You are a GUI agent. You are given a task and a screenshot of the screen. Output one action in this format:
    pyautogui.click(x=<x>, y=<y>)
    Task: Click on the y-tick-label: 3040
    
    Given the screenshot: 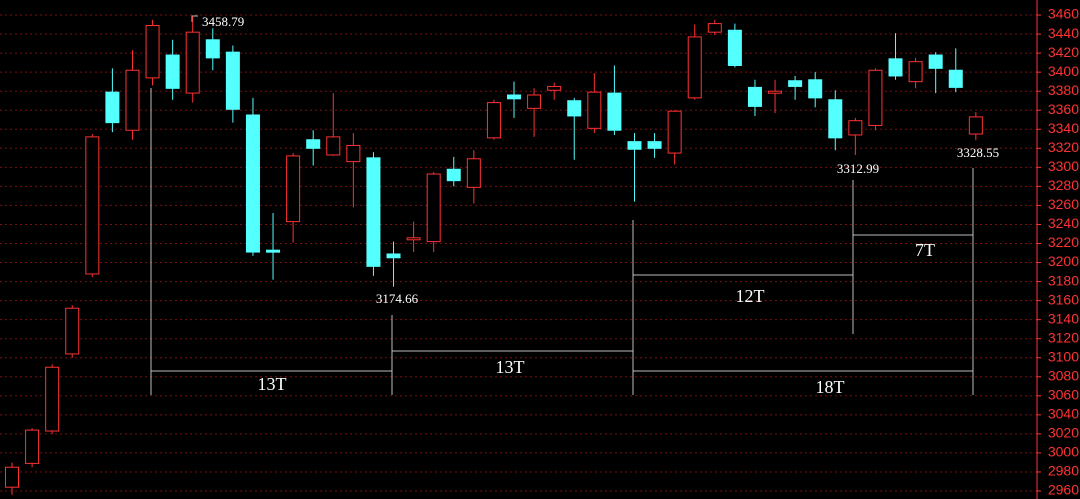 What is the action you would take?
    pyautogui.click(x=1063, y=414)
    